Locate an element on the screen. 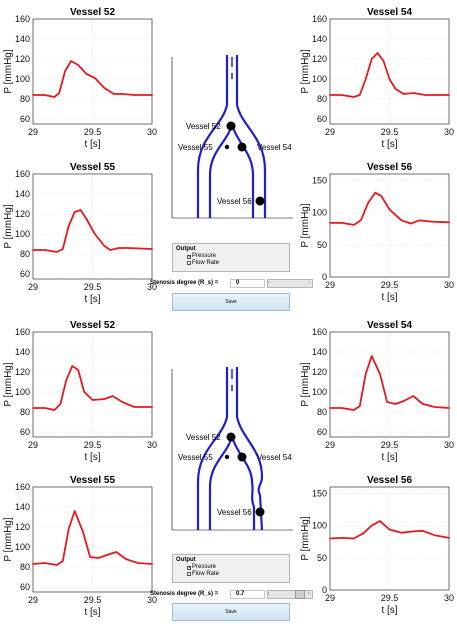  y-tick-label: 0 is located at coordinates (324, 590).